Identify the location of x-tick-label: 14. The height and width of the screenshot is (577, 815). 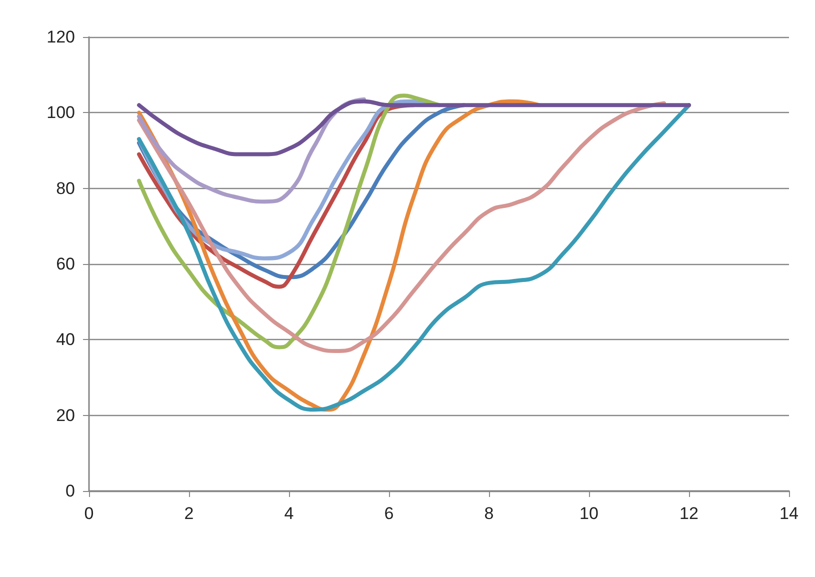
(789, 513).